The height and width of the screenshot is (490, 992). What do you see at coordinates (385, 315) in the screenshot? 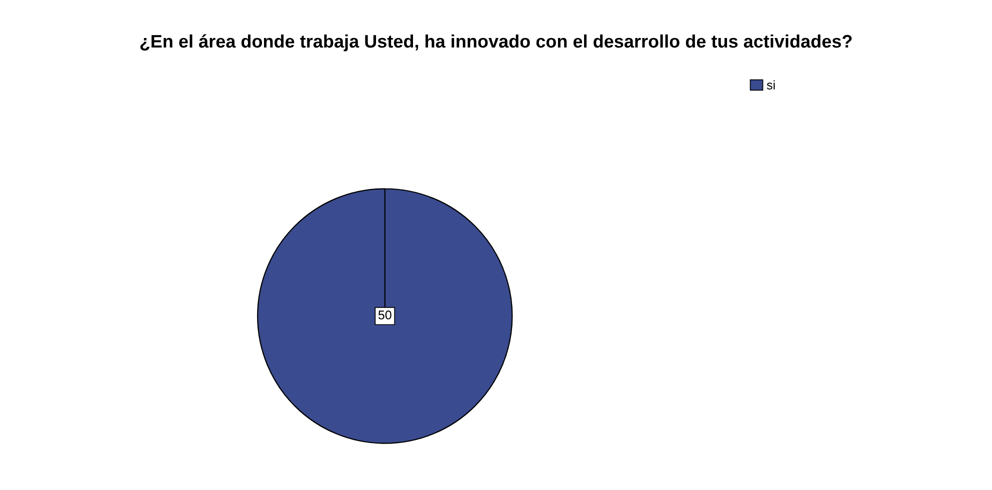
I see `data-label: 50` at bounding box center [385, 315].